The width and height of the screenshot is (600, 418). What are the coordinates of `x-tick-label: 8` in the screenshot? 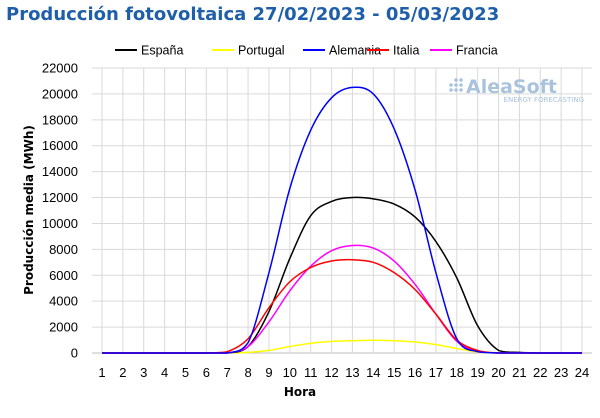 It's located at (247, 372).